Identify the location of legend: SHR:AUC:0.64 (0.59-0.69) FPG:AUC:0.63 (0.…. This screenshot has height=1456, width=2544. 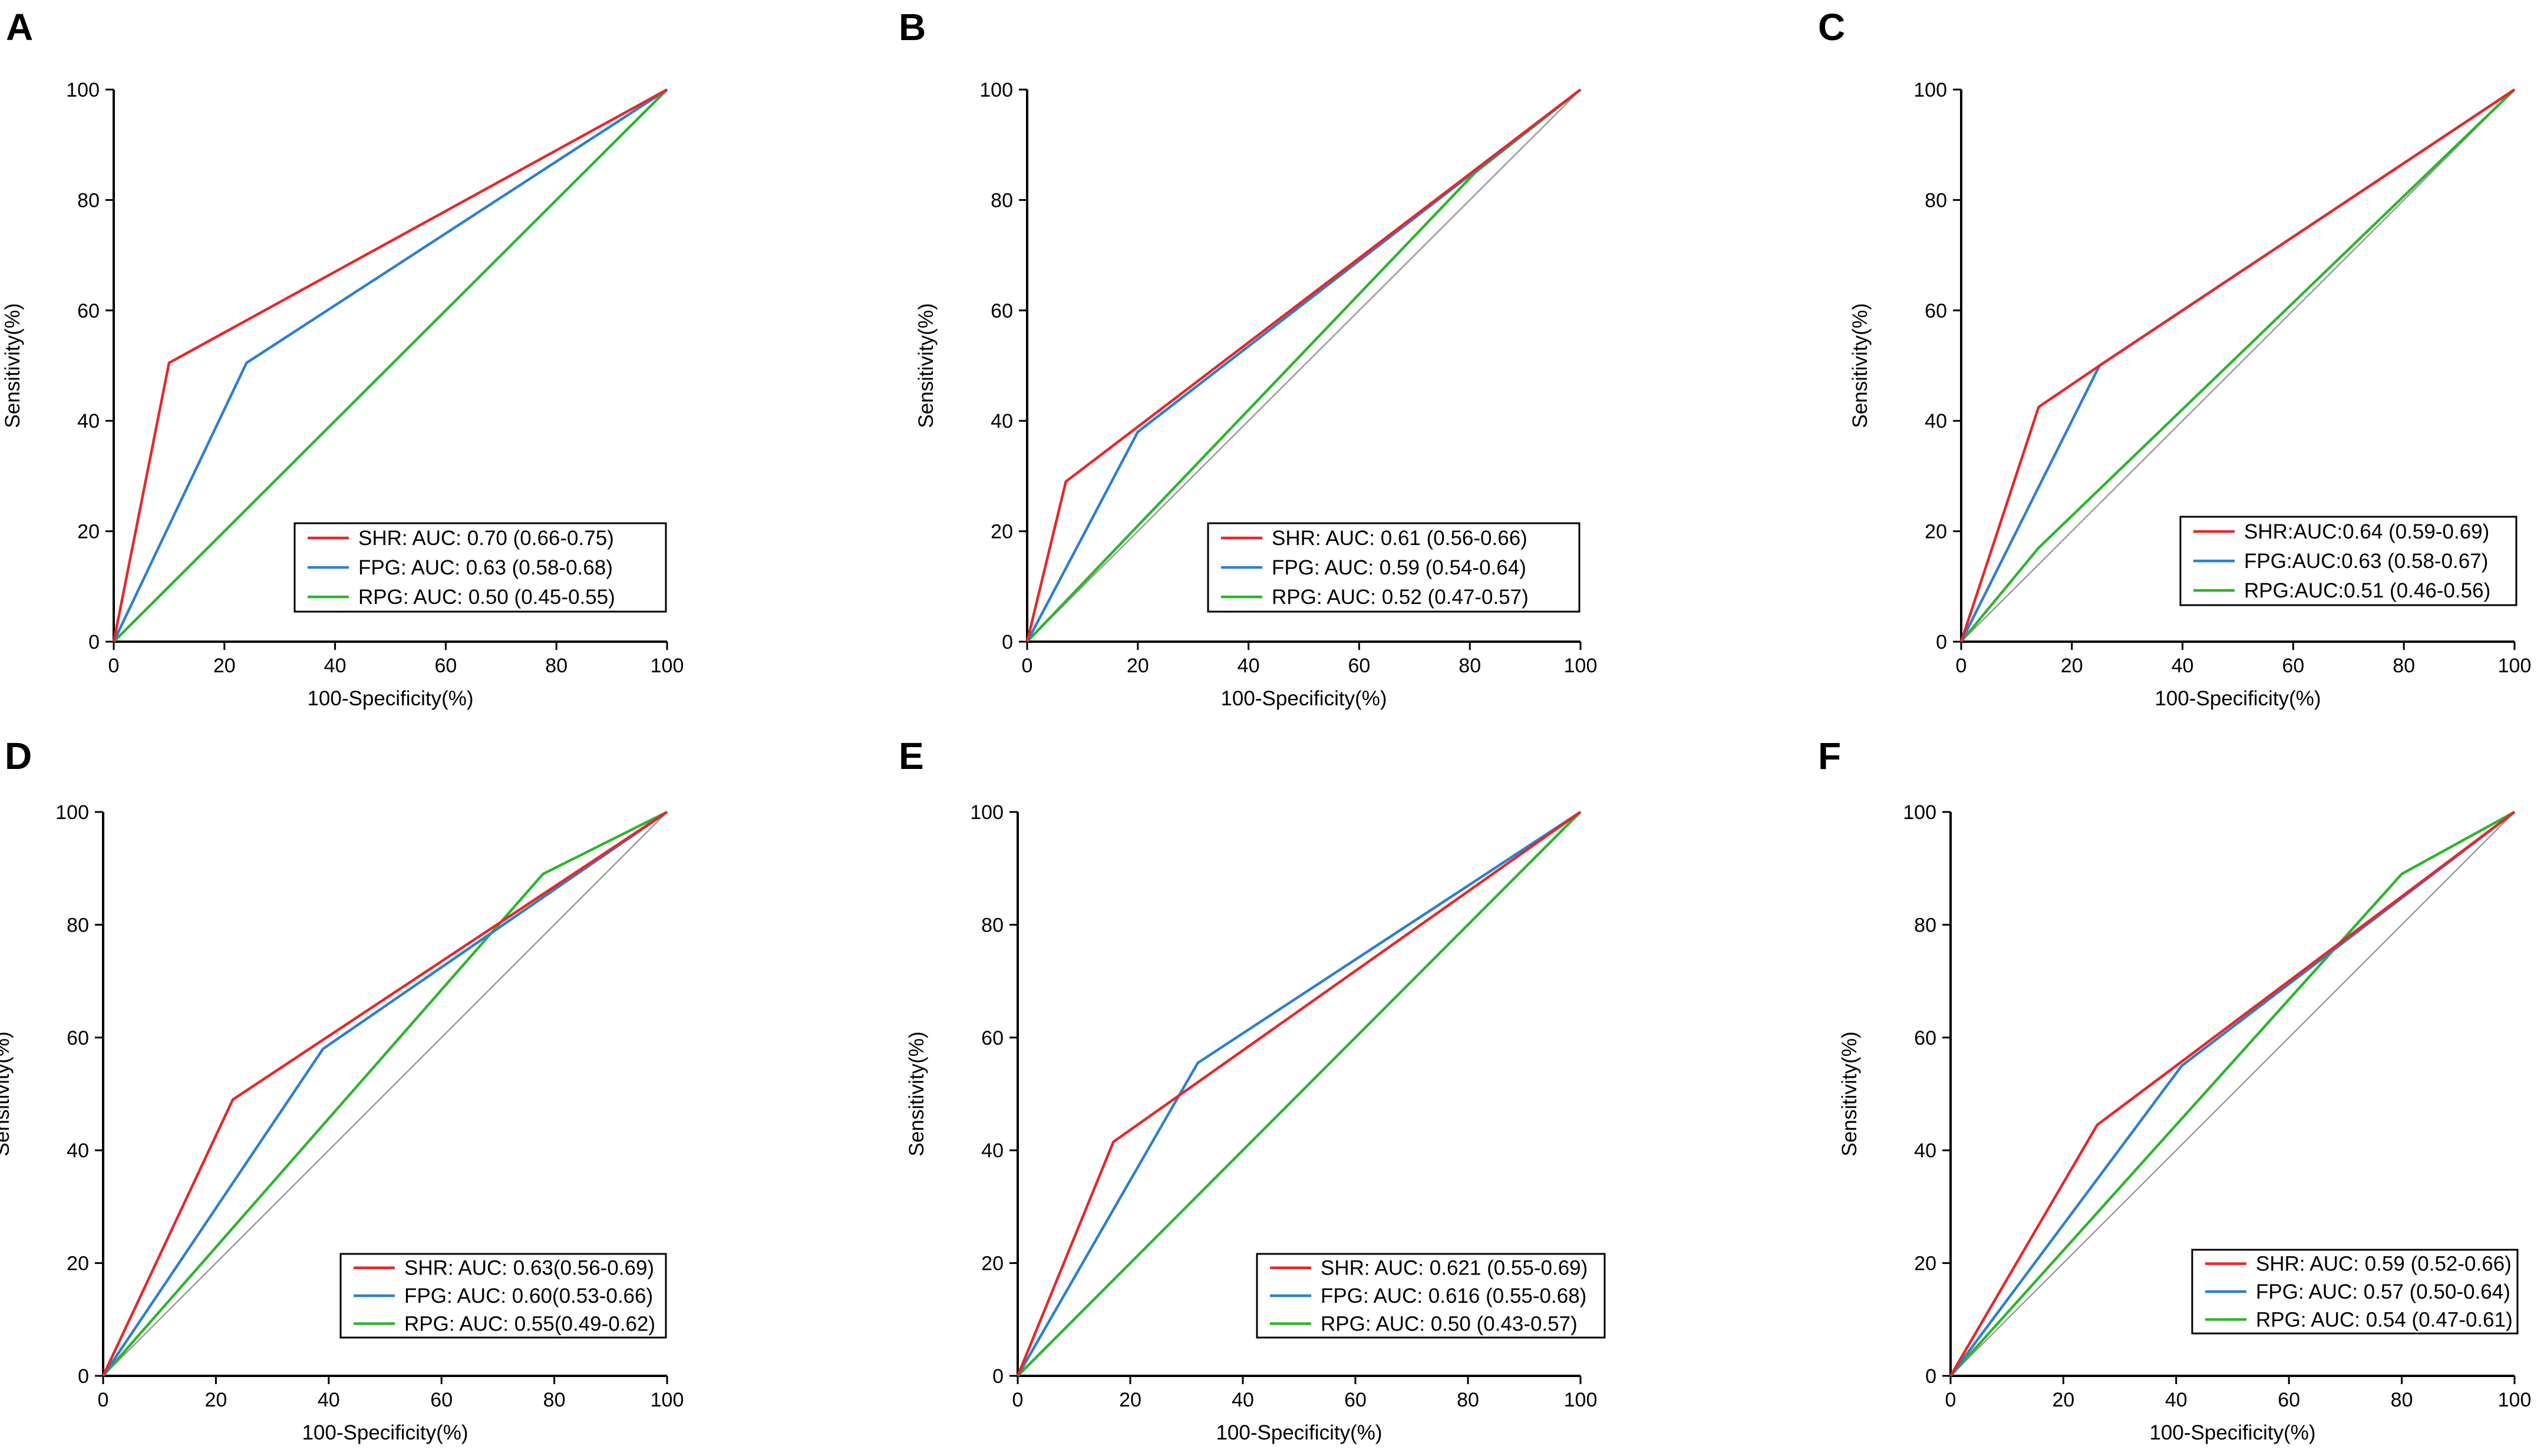
(2348, 561).